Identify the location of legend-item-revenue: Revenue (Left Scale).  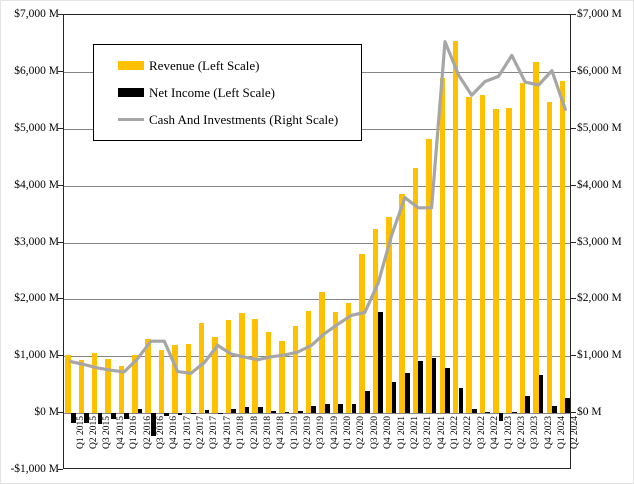
(239, 66).